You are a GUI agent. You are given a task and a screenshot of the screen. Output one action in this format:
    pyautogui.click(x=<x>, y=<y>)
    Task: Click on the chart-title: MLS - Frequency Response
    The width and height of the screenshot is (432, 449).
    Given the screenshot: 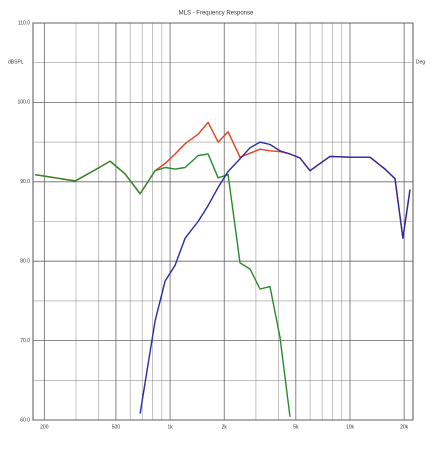 What is the action you would take?
    pyautogui.click(x=216, y=14)
    